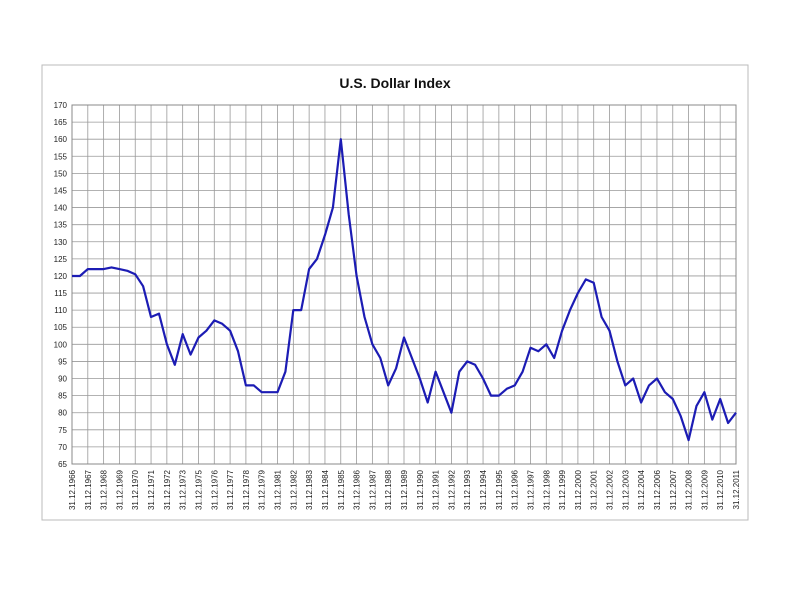 The height and width of the screenshot is (605, 800). Describe the element at coordinates (61, 156) in the screenshot. I see `y-tick-label: 155` at that location.